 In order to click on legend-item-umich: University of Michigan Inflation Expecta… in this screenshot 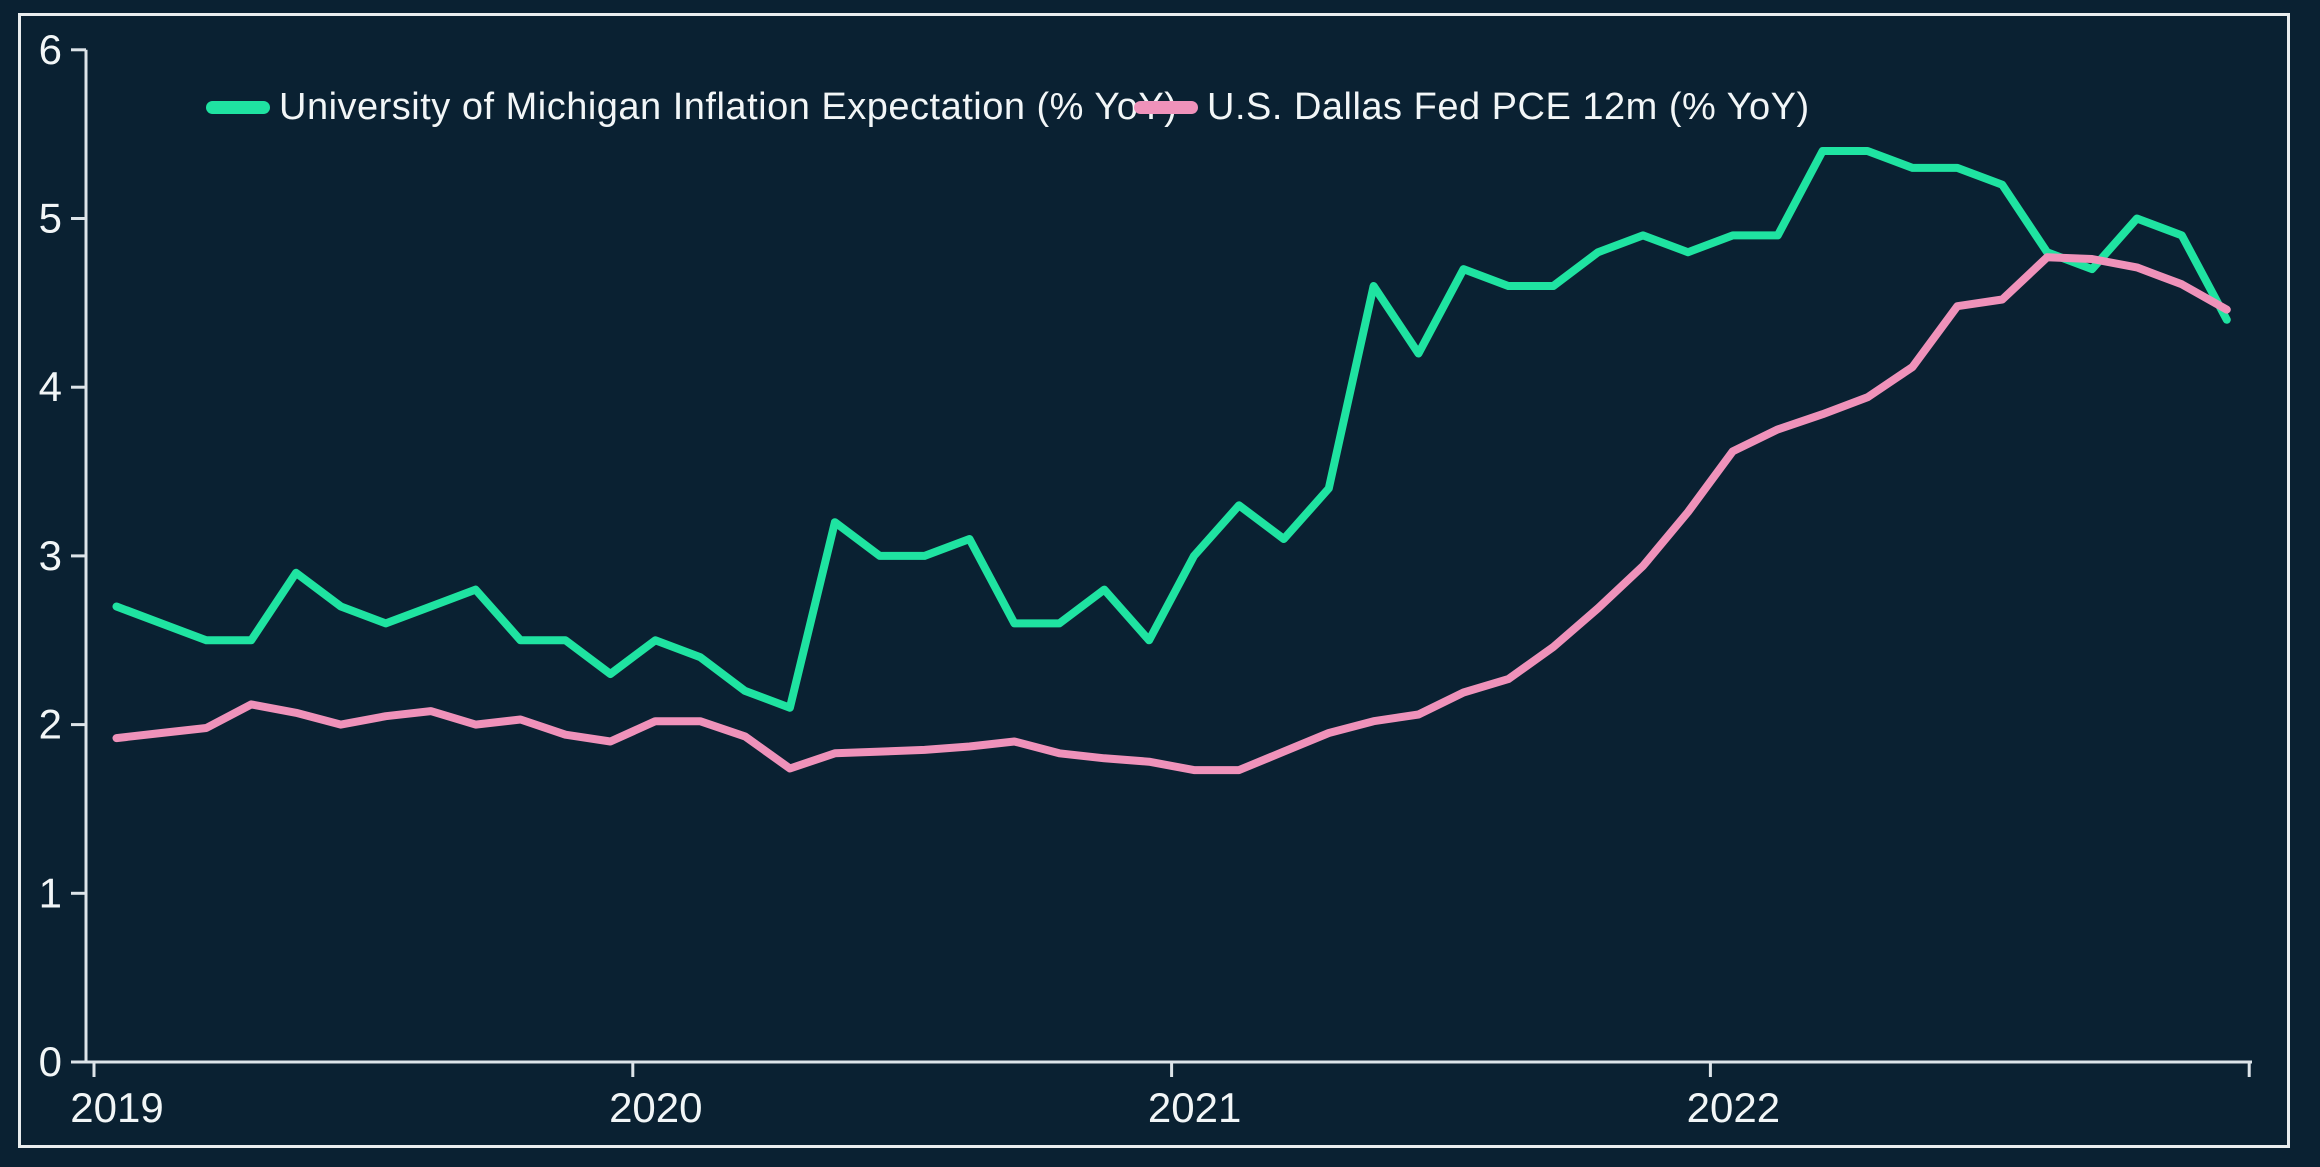, I will do `click(691, 107)`.